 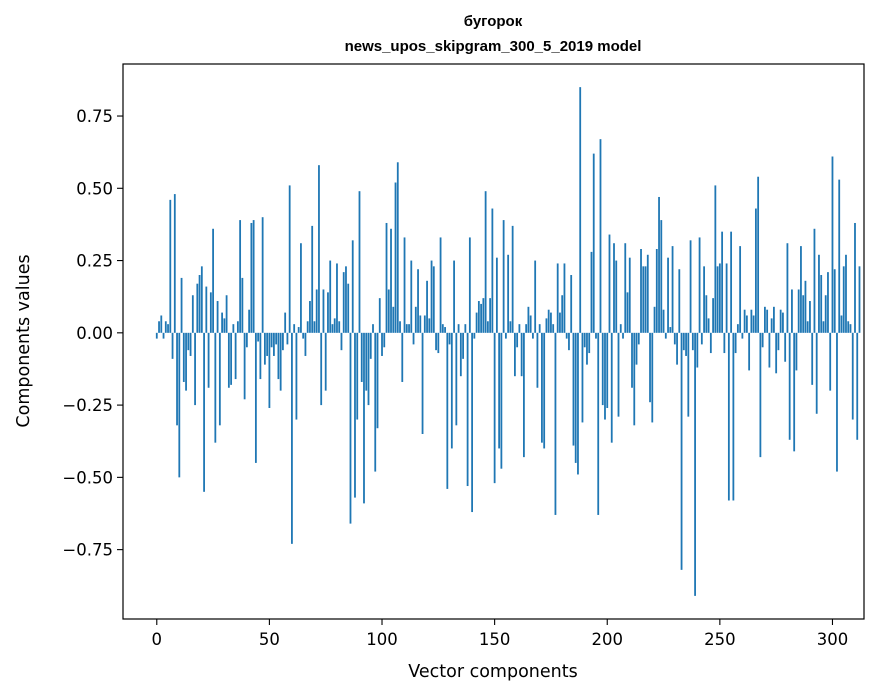 I want to click on y-tick-label: −0.25, so click(x=87, y=405).